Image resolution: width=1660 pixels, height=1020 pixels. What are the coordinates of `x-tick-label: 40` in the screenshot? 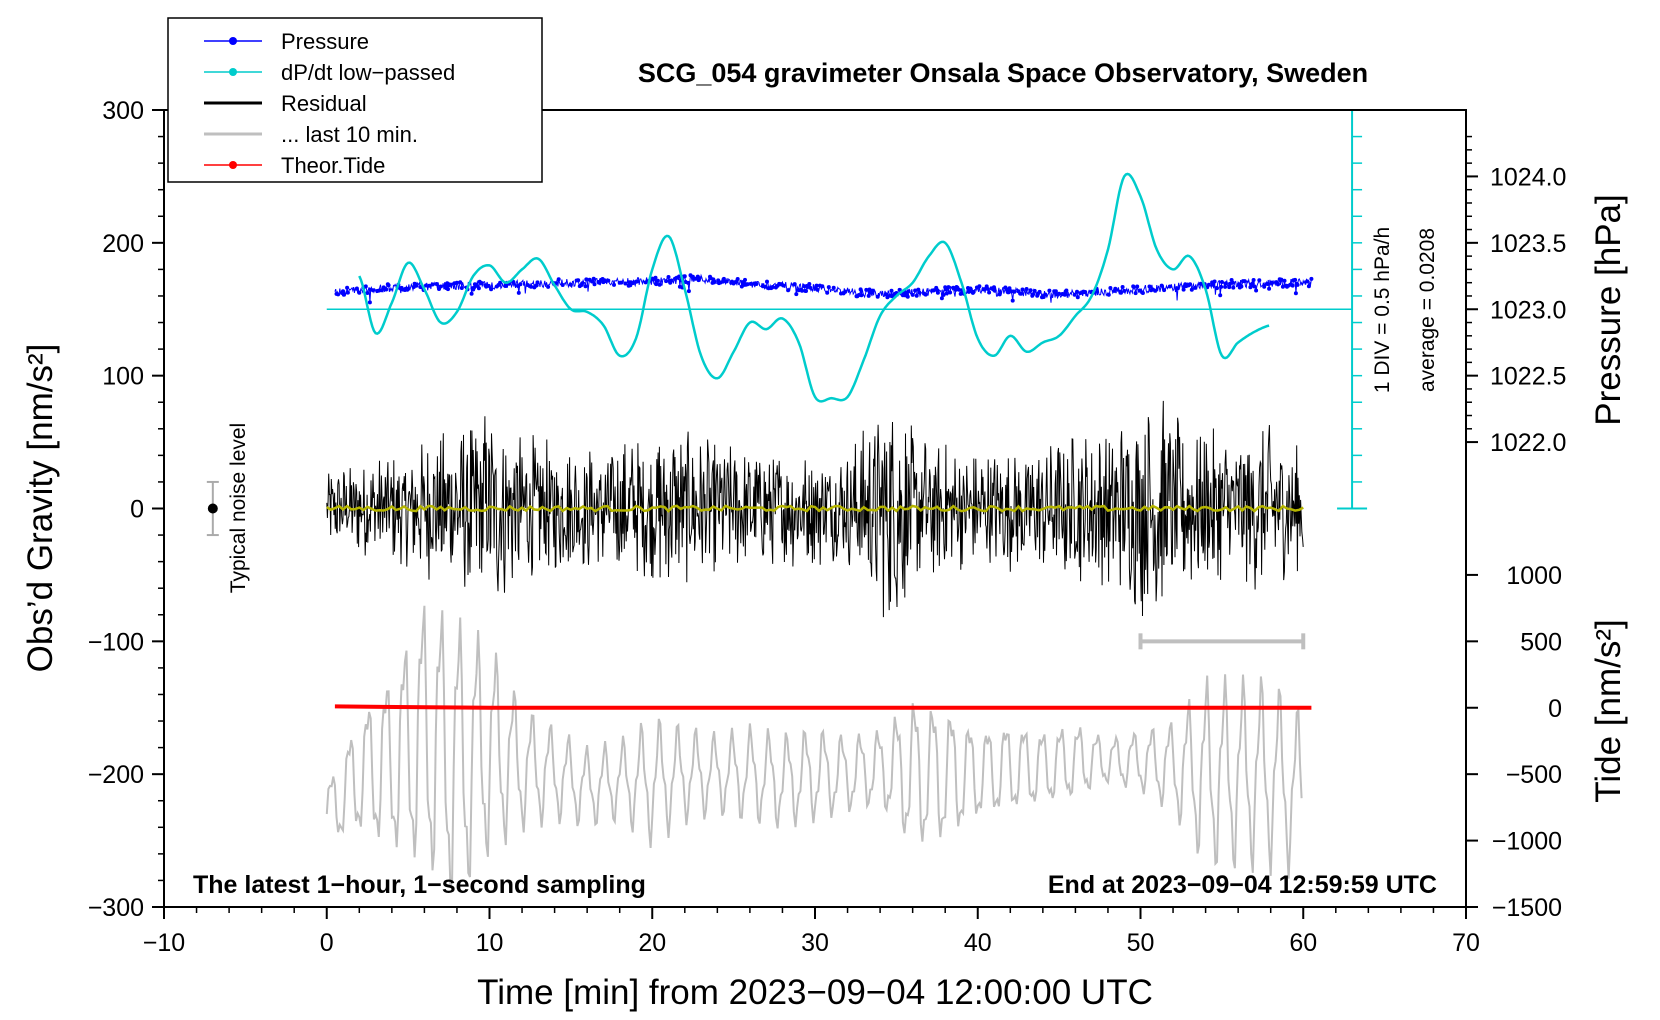 It's located at (978, 943).